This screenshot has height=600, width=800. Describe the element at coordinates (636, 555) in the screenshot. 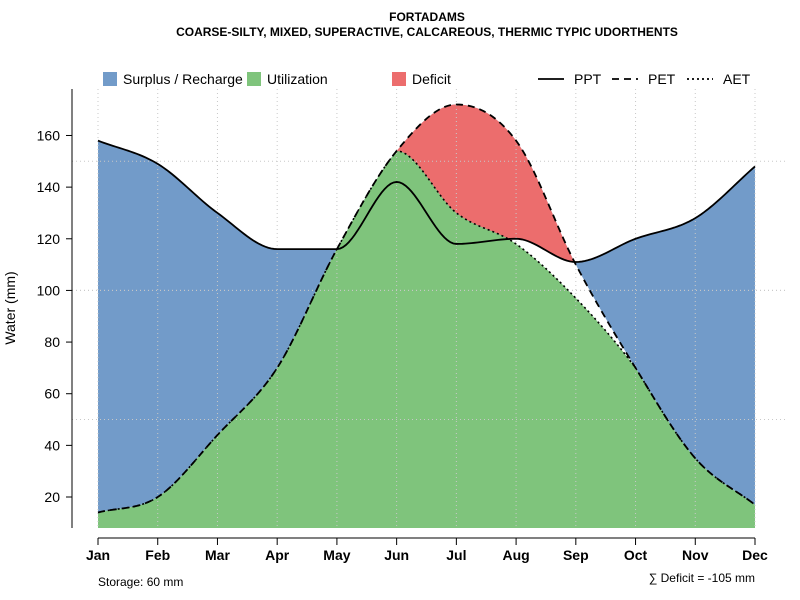

I see `x-tick-label: Oct` at that location.